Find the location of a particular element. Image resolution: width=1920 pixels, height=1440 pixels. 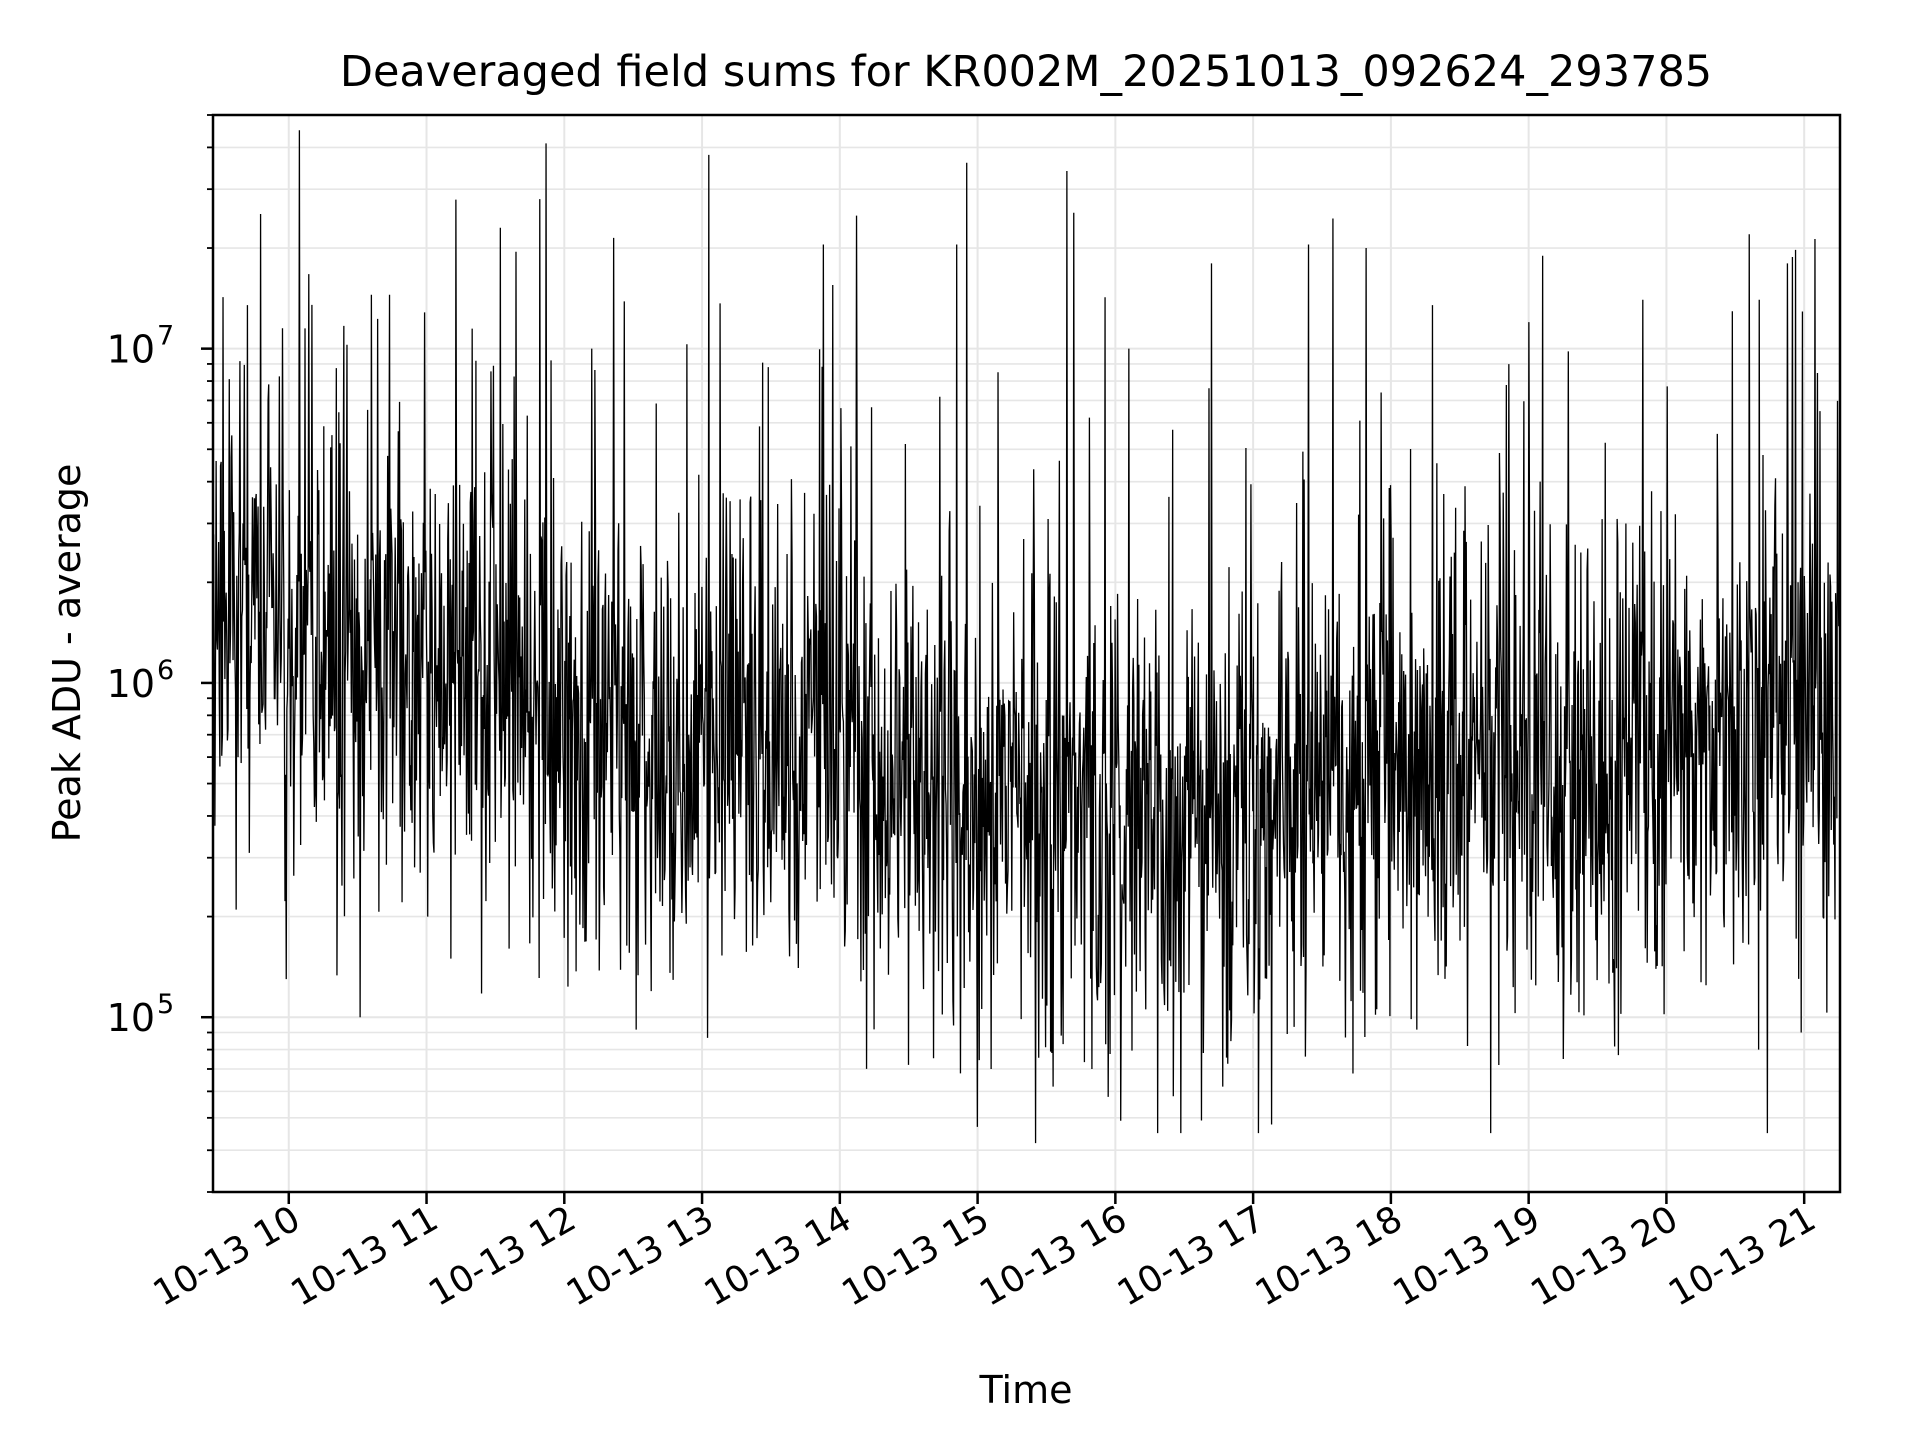

y-tick-label-exponent: 5 is located at coordinates (165, 1004).